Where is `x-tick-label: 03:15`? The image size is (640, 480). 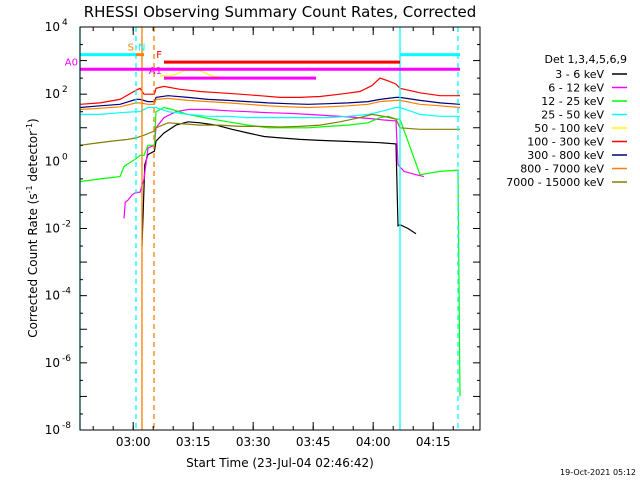 x-tick-label: 03:15 is located at coordinates (193, 442).